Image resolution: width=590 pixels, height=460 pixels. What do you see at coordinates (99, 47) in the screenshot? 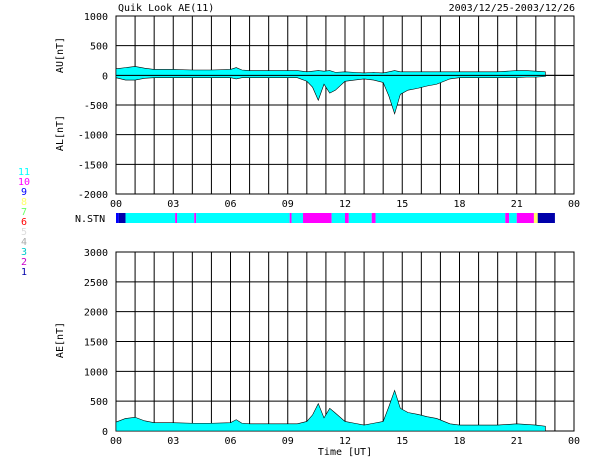
I see `au-al-ytick-label: 500` at bounding box center [99, 47].